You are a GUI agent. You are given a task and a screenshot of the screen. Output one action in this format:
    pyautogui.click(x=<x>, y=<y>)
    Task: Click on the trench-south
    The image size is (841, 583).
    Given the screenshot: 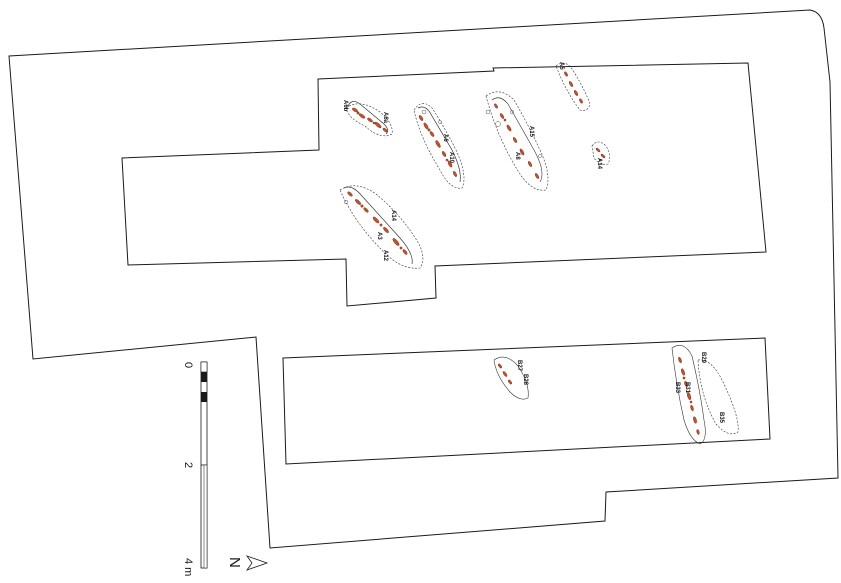 What is the action you would take?
    pyautogui.click(x=526, y=401)
    